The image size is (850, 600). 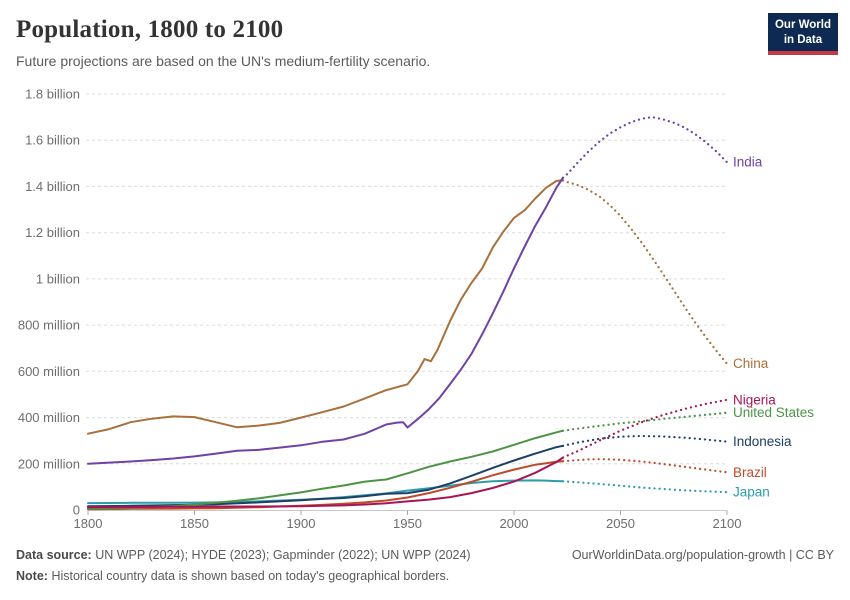 What do you see at coordinates (52, 140) in the screenshot?
I see `y-axis-label: 1.6 billion` at bounding box center [52, 140].